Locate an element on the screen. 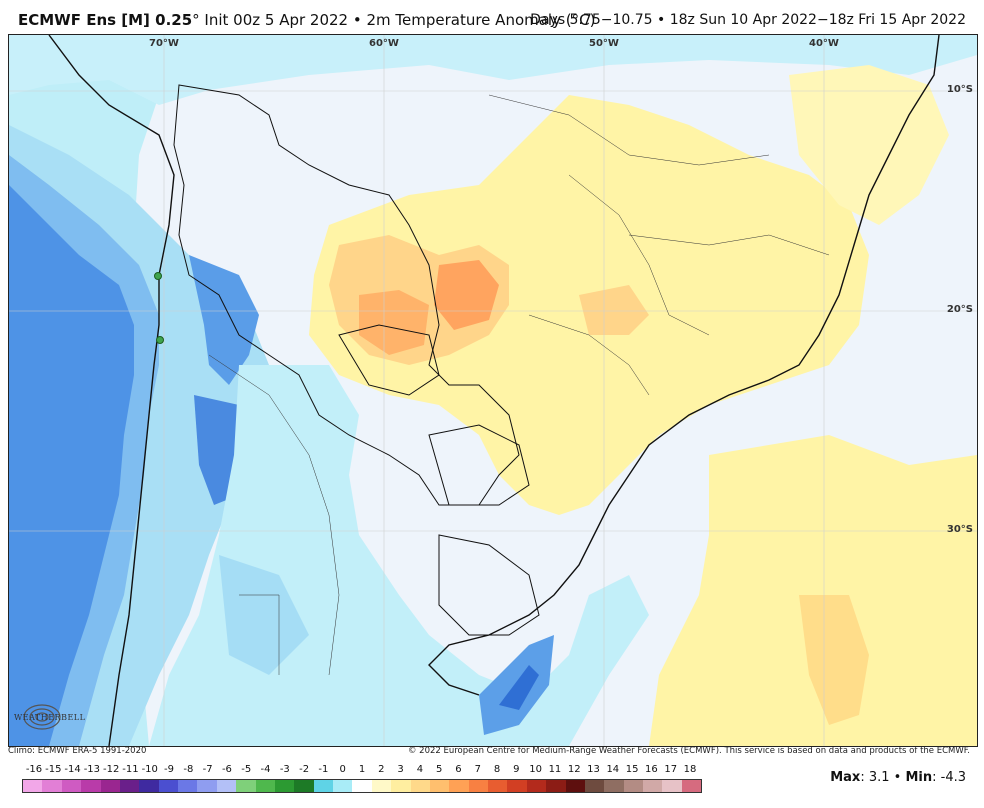 The height and width of the screenshot is (808, 984). colorbar-tick-label: 9 is located at coordinates (516, 769).